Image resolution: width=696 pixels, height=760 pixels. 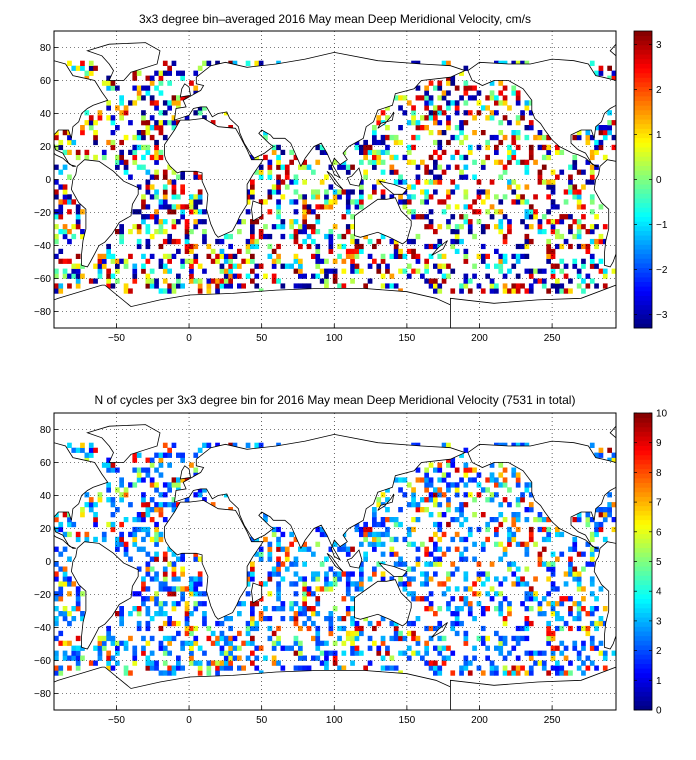 I want to click on y-tick-label: −80, so click(x=42, y=694).